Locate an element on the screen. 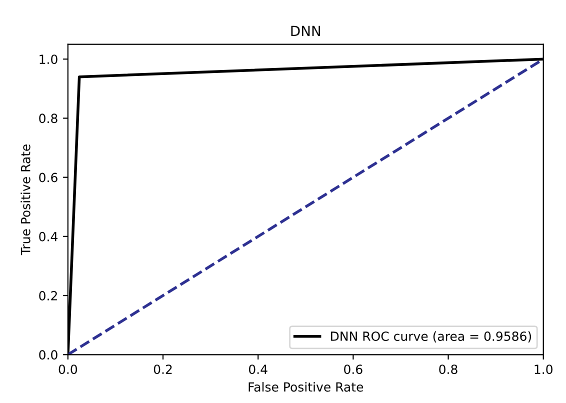 This screenshot has height=403, width=566. x-tick-label: 0.4 is located at coordinates (258, 369).